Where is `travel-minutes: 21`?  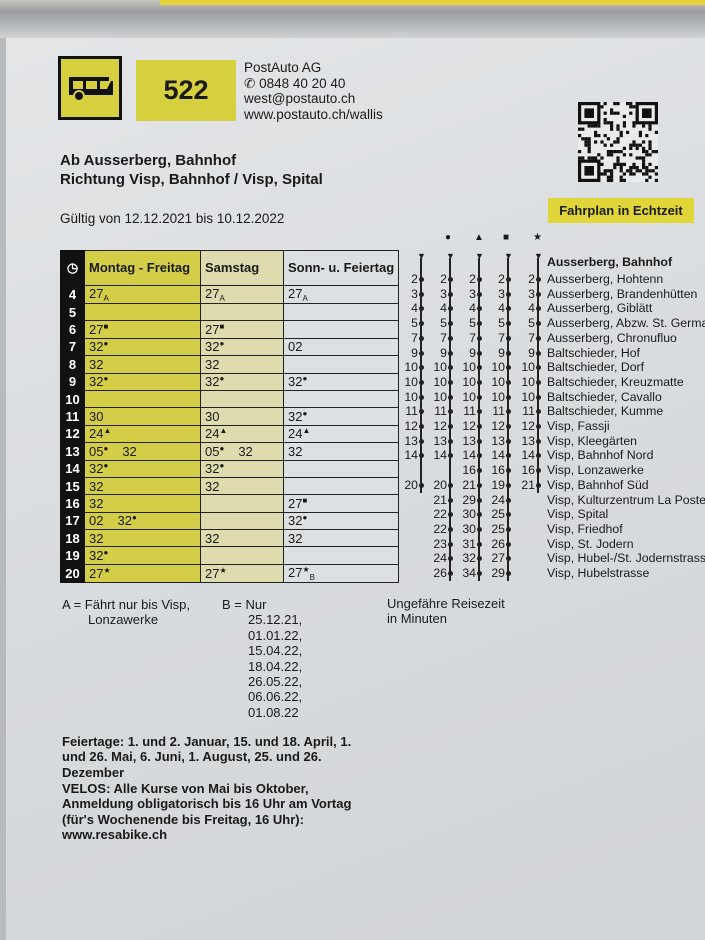
travel-minutes: 21 is located at coordinates (469, 484).